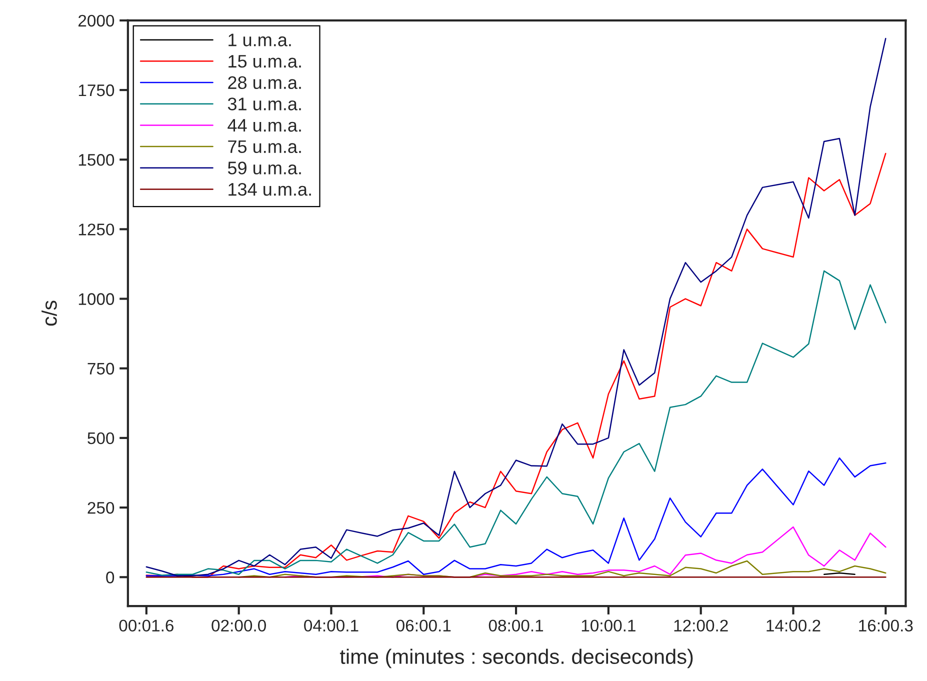  What do you see at coordinates (886, 626) in the screenshot?
I see `x-tick-label: 16:00.3` at bounding box center [886, 626].